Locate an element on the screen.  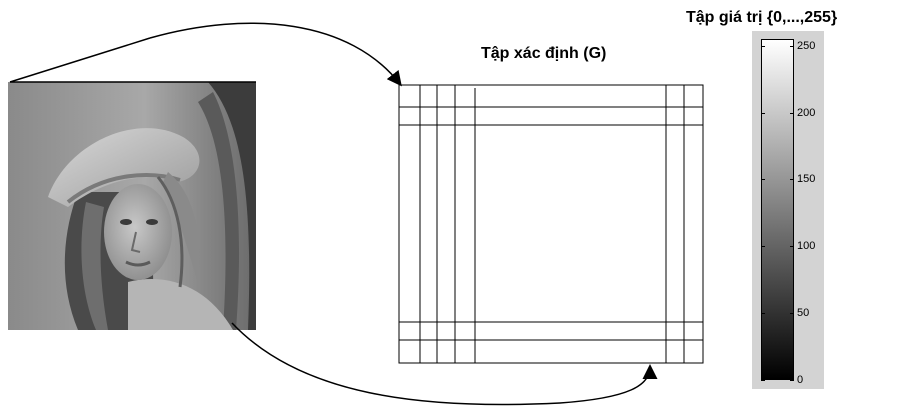
domain-arrow-top is located at coordinates (275, 54).